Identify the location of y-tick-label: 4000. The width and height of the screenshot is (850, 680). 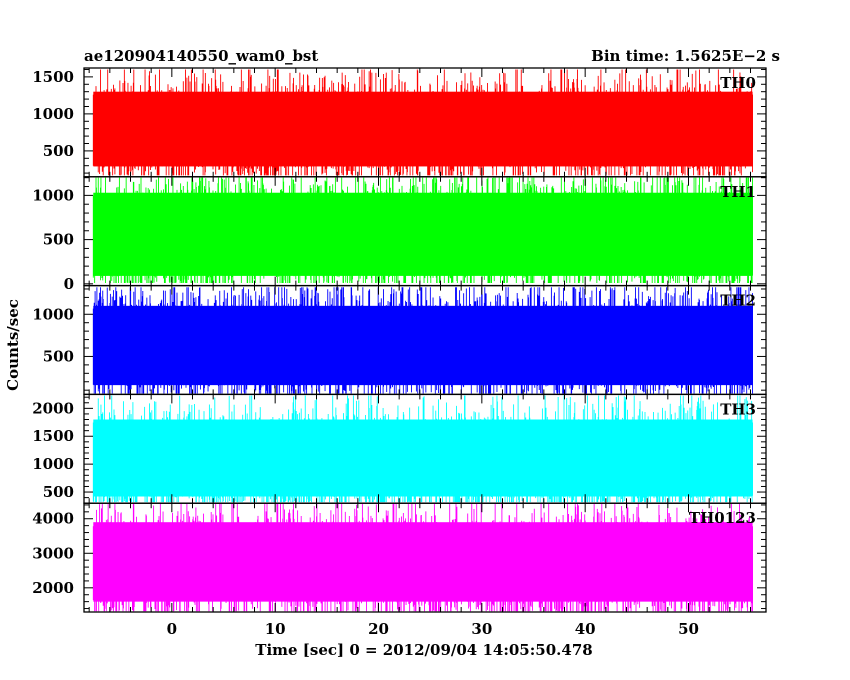
(53, 519).